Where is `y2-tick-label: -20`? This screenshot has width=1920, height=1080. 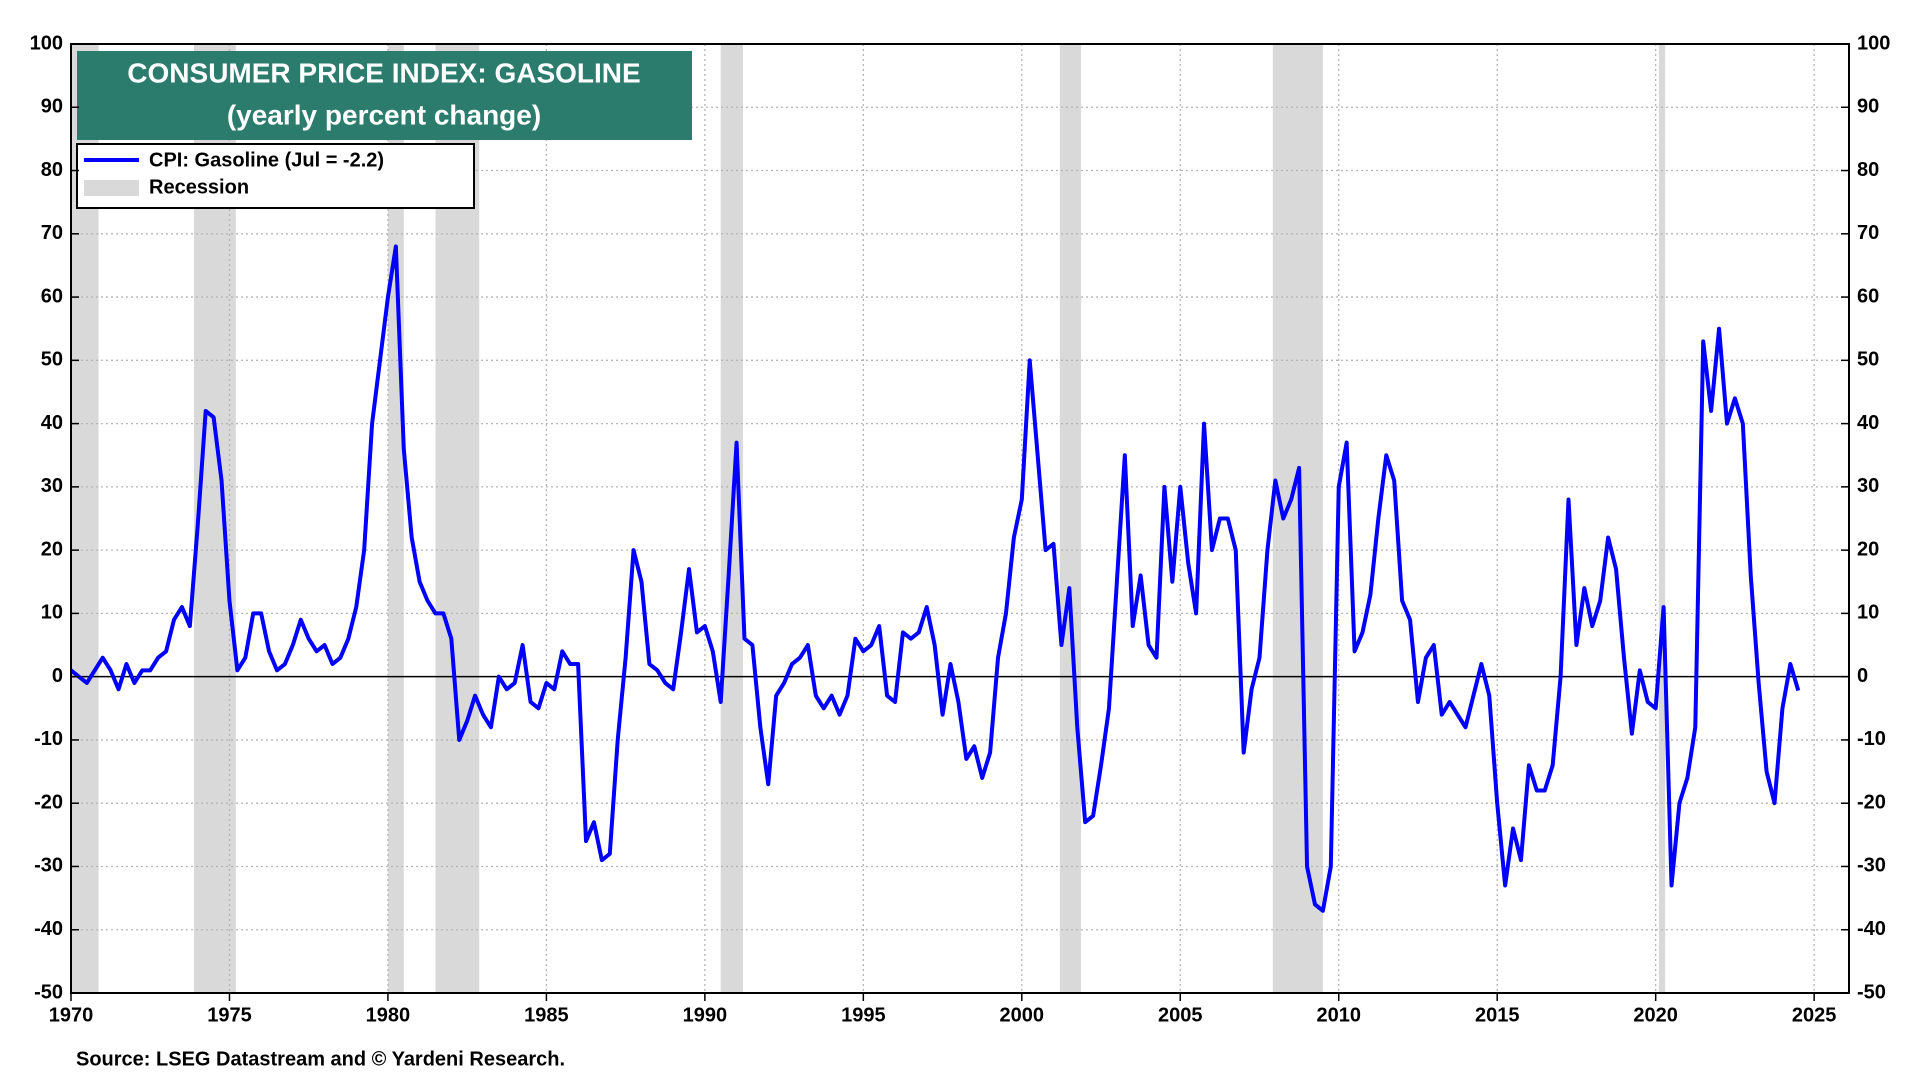 y2-tick-label: -20 is located at coordinates (1871, 802).